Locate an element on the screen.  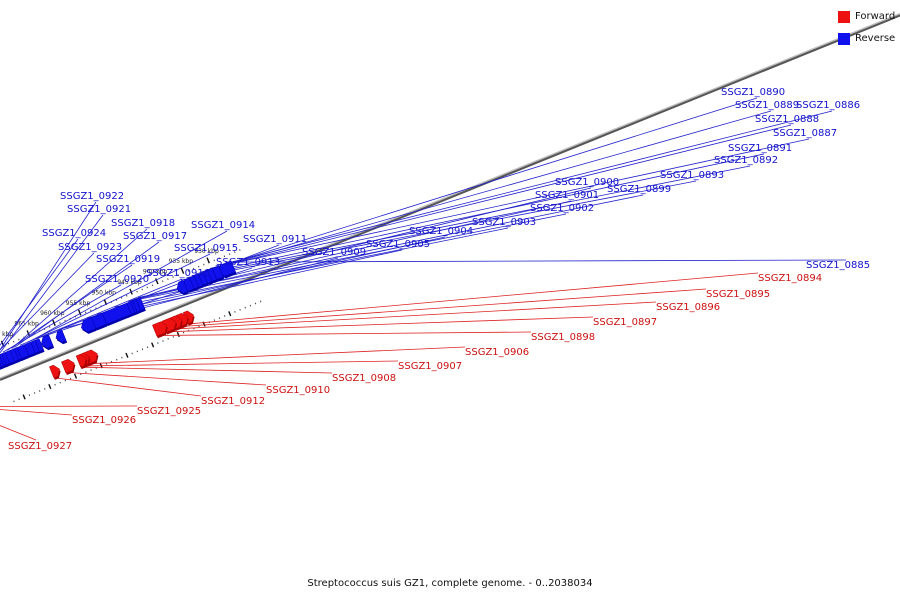
gene-label: SSGZ1_0925 is located at coordinates (169, 411).